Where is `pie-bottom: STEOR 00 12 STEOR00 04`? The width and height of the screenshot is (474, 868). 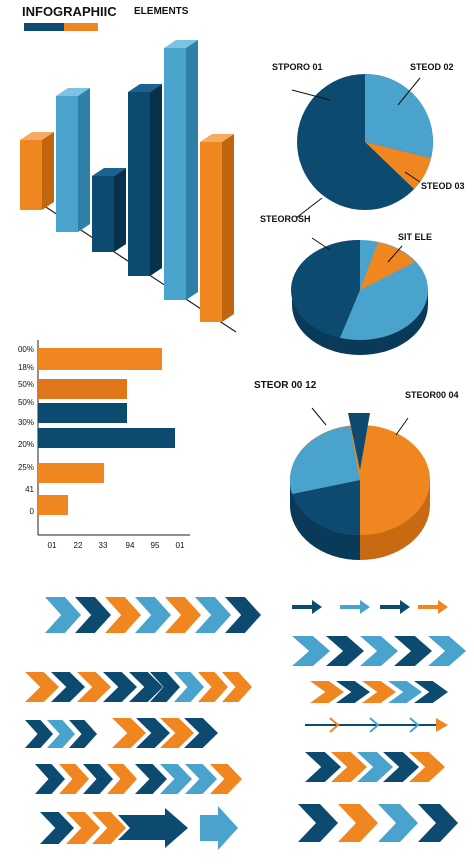
pie-bottom: STEOR 00 12 STEOR00 04 is located at coordinates (356, 470).